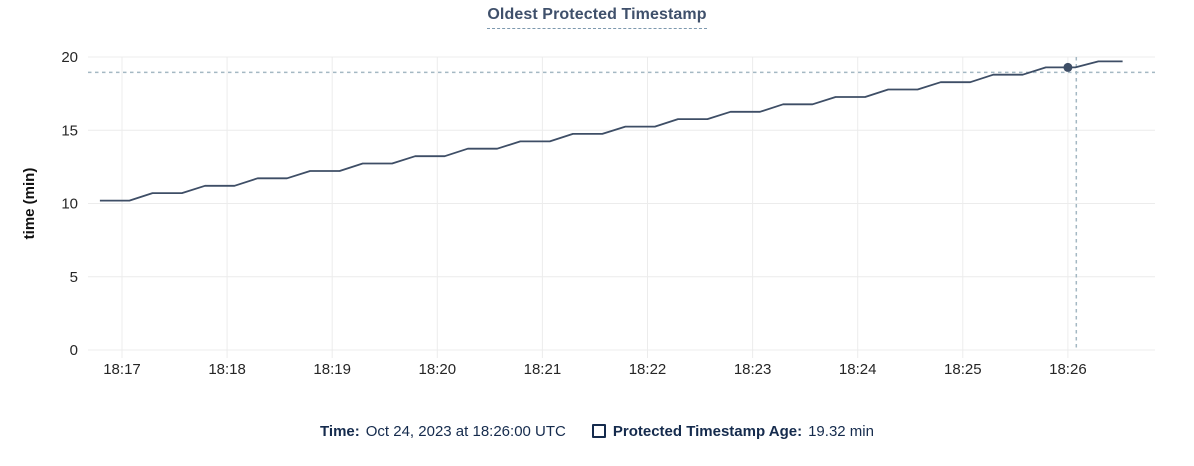 Image resolution: width=1194 pixels, height=466 pixels. Describe the element at coordinates (963, 369) in the screenshot. I see `x-tick-label: 18:25` at that location.